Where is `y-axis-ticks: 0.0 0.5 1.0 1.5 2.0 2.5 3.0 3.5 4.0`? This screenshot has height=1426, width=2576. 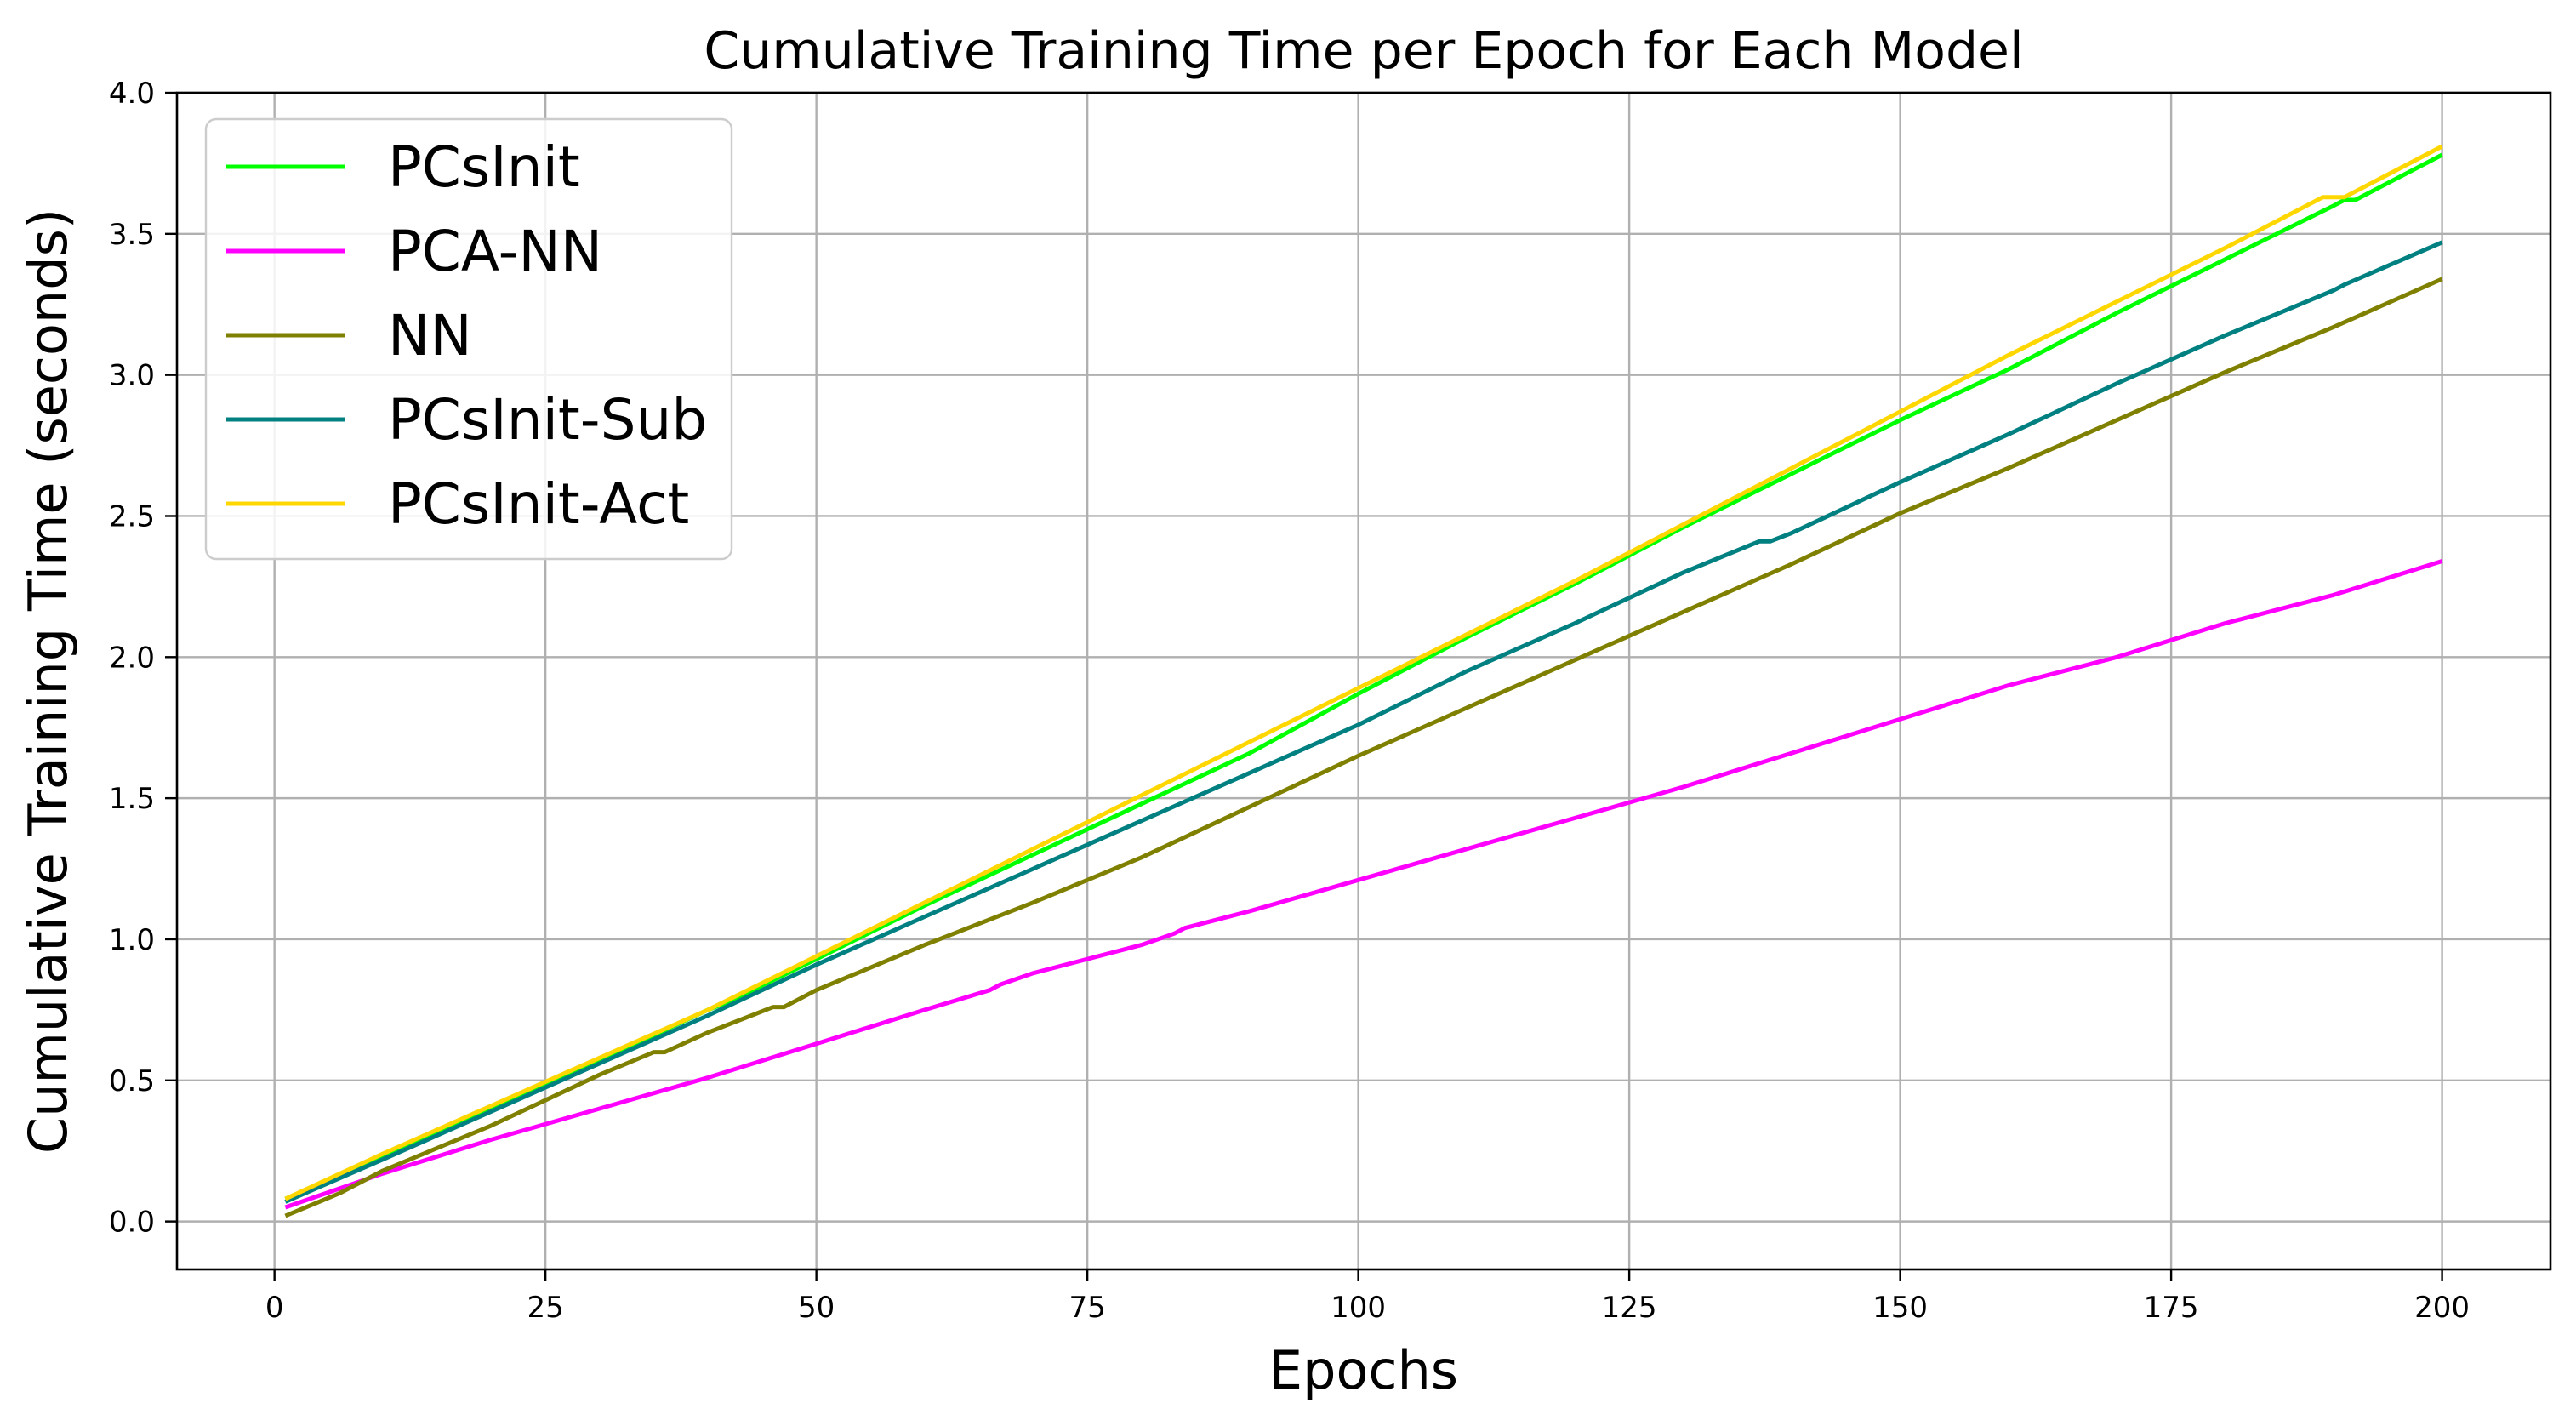 y-axis-ticks: 0.0 0.5 1.0 1.5 2.0 2.5 3.0 3.5 4.0 is located at coordinates (143, 658).